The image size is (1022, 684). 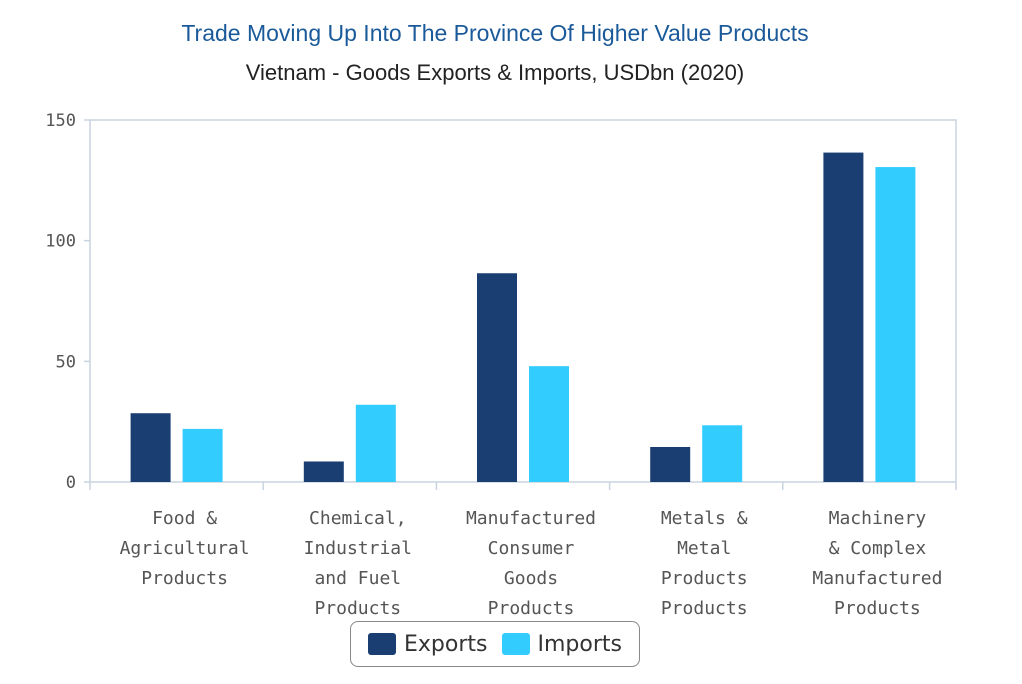 I want to click on y-tick-label: 0, so click(x=71, y=483).